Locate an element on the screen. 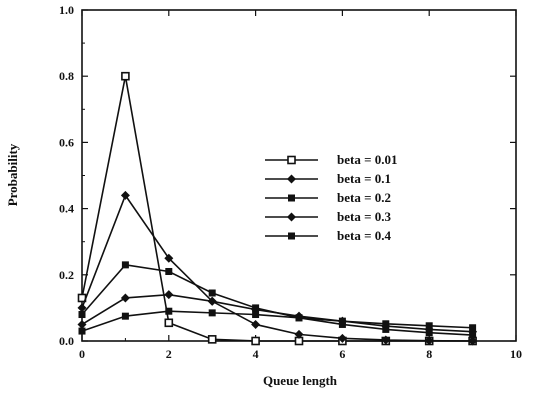 The height and width of the screenshot is (396, 541). x-tick-label: 6 is located at coordinates (342, 354).